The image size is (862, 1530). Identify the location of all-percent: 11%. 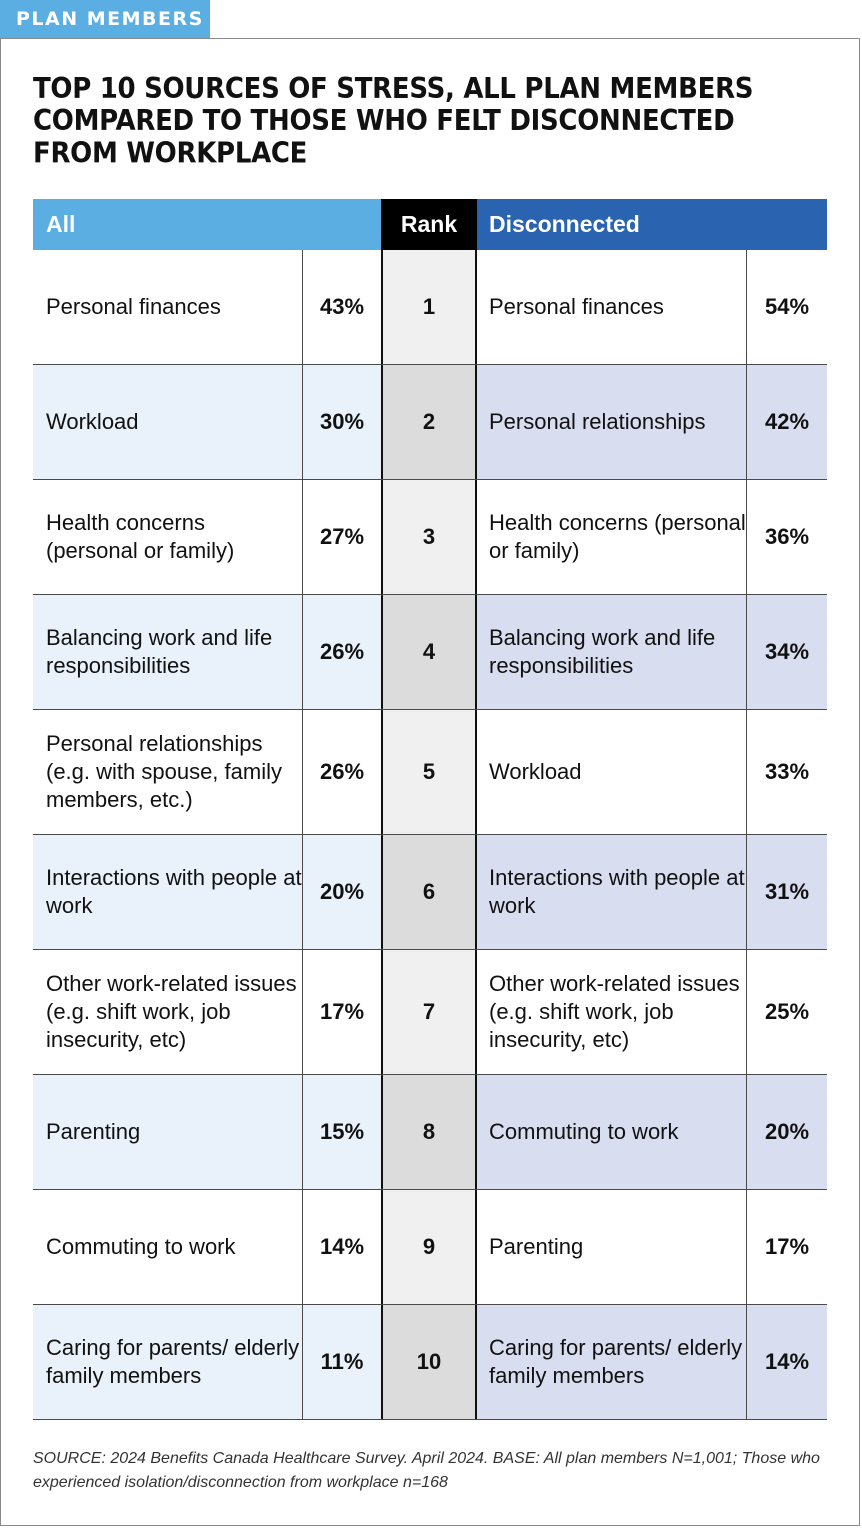
(342, 1362).